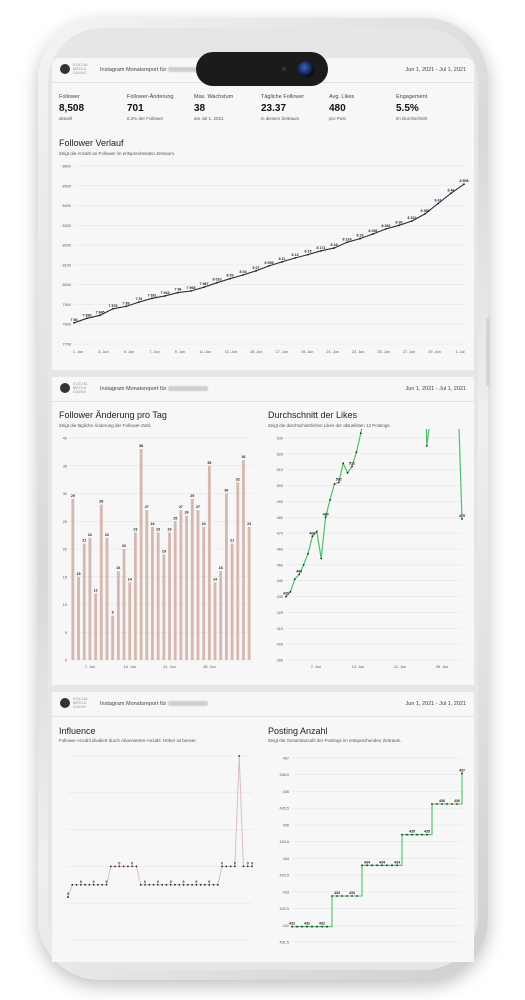 The width and height of the screenshot is (525, 1000). What do you see at coordinates (262, 69) in the screenshot?
I see `dynamic-island` at bounding box center [262, 69].